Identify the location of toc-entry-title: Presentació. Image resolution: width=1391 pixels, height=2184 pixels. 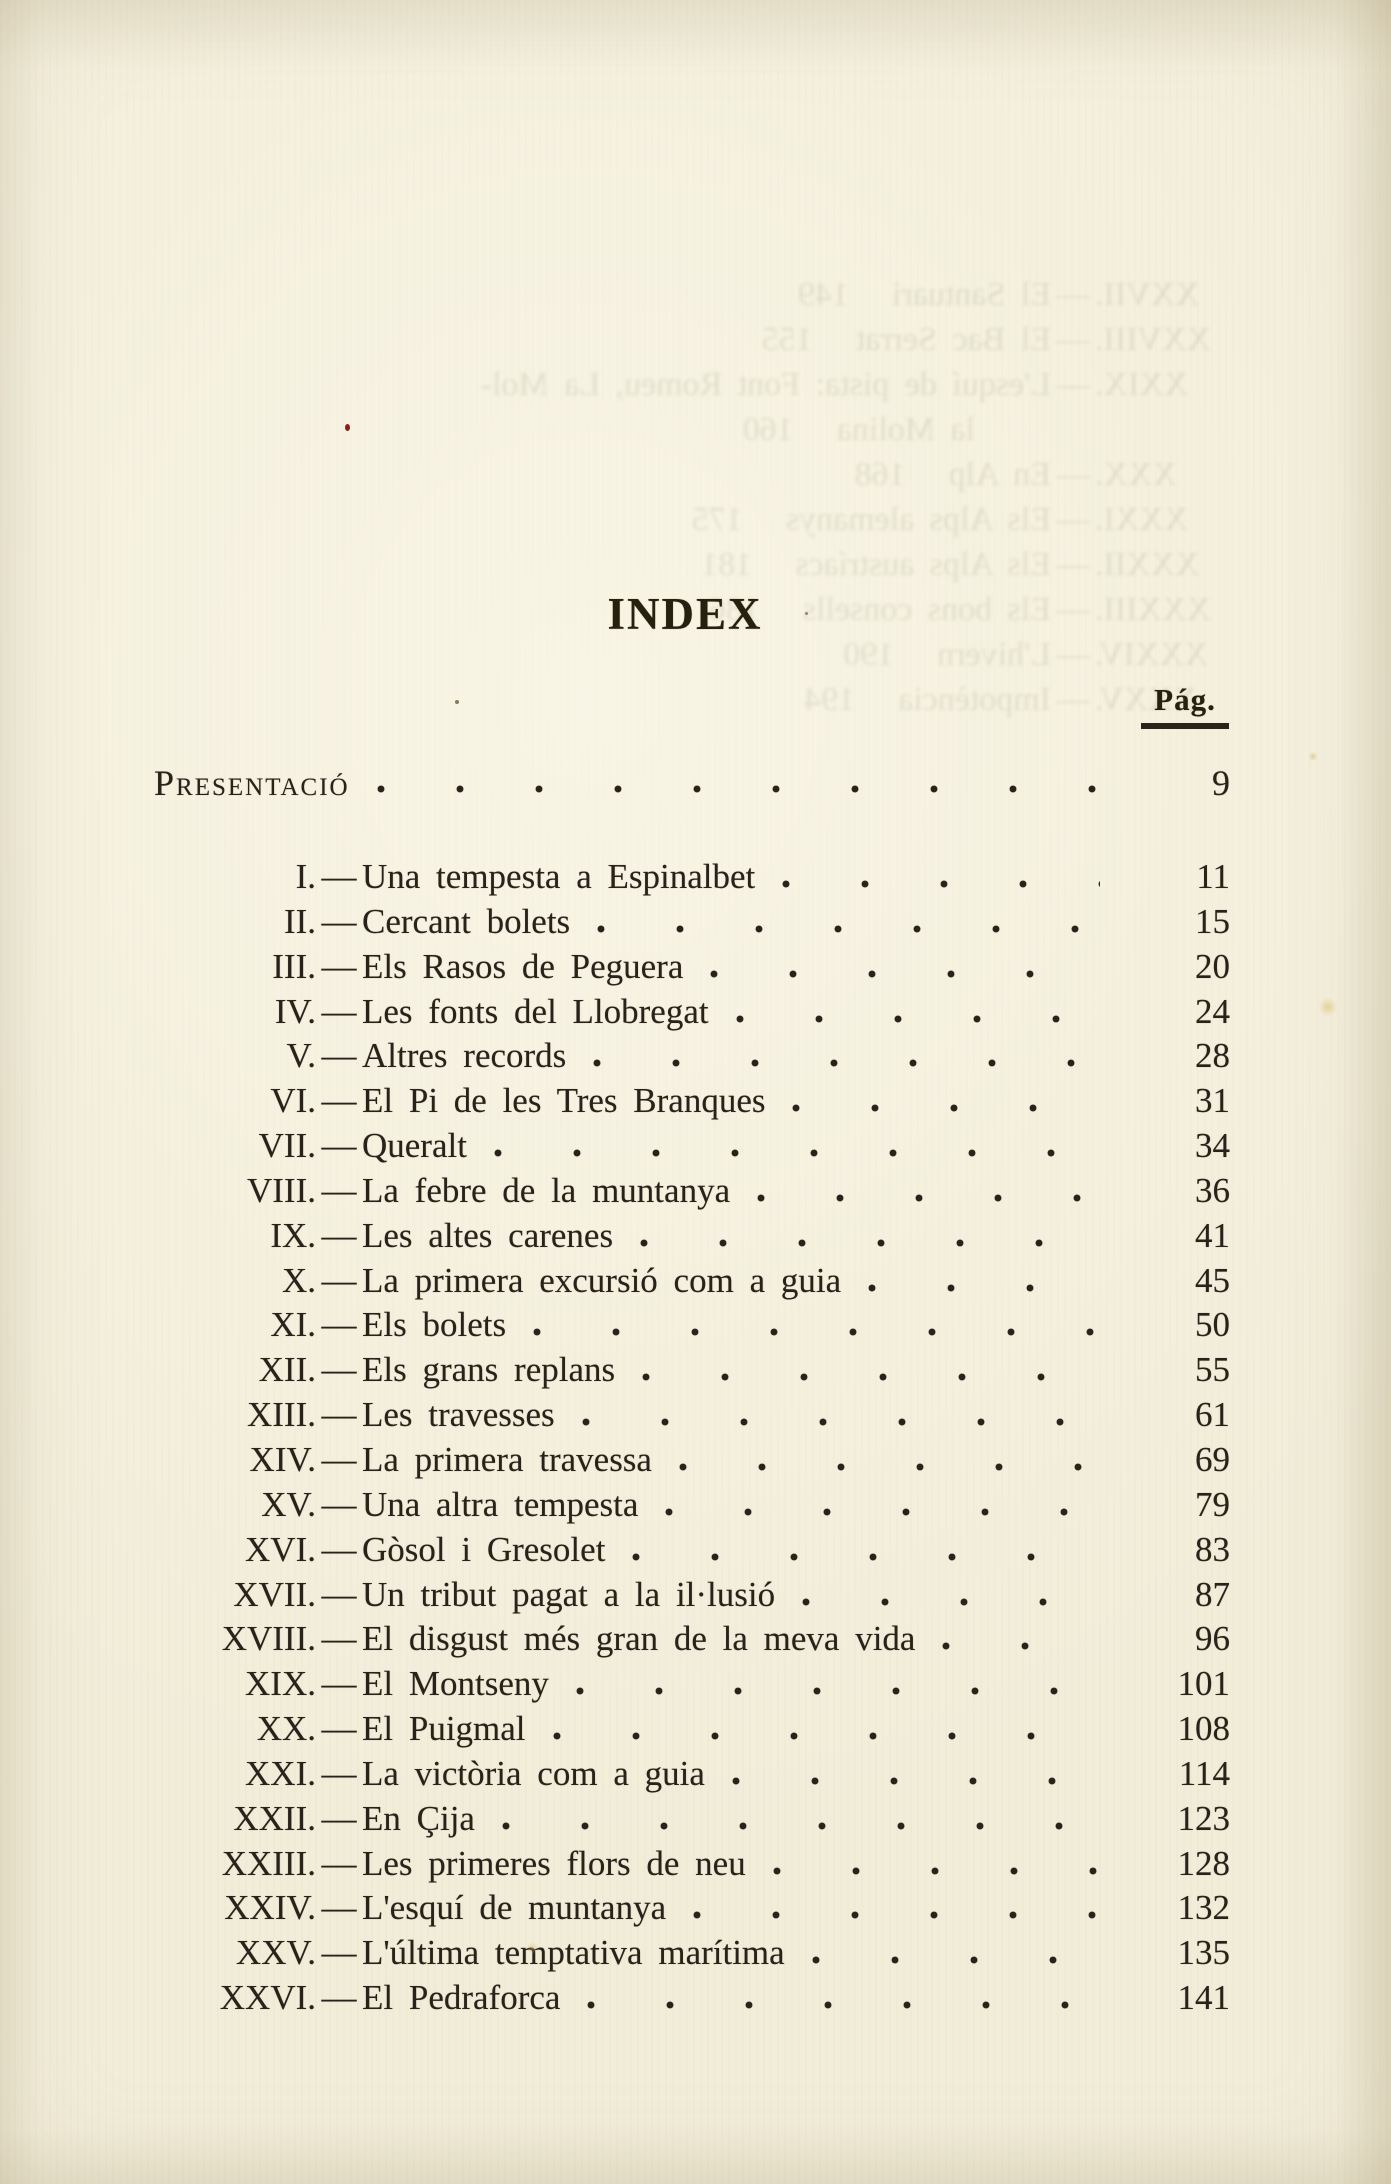
(252, 783).